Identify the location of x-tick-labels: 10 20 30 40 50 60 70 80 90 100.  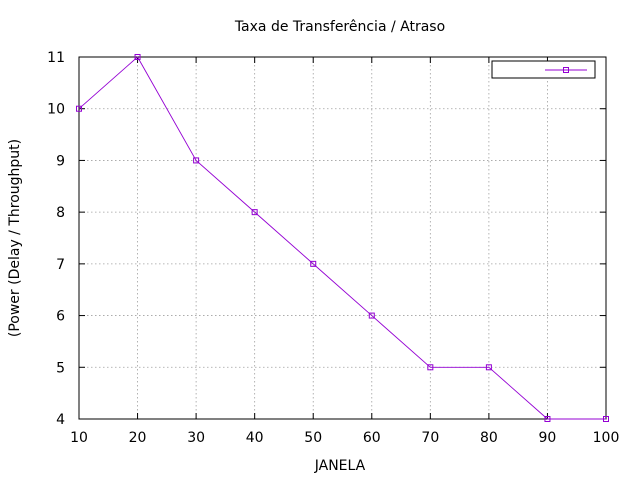
(344, 438).